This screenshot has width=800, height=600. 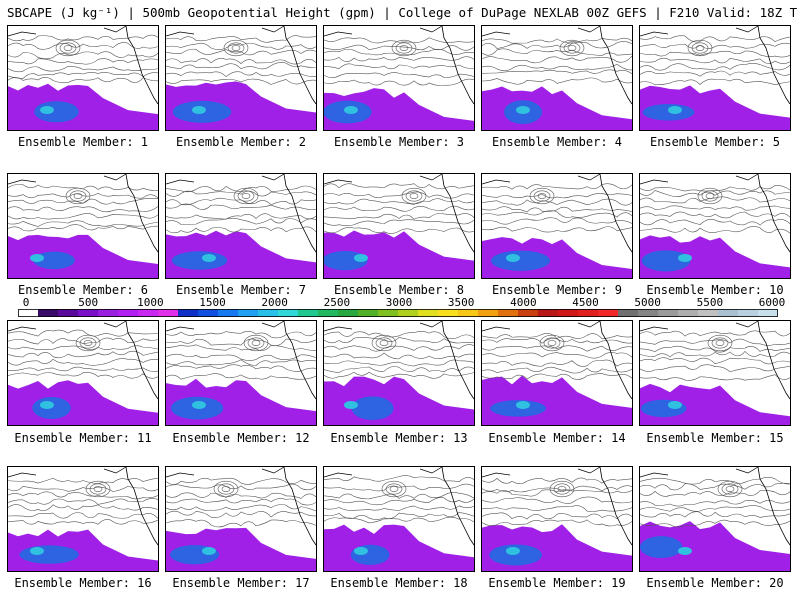 I want to click on colorbar-tick-label: 4000, so click(x=523, y=302).